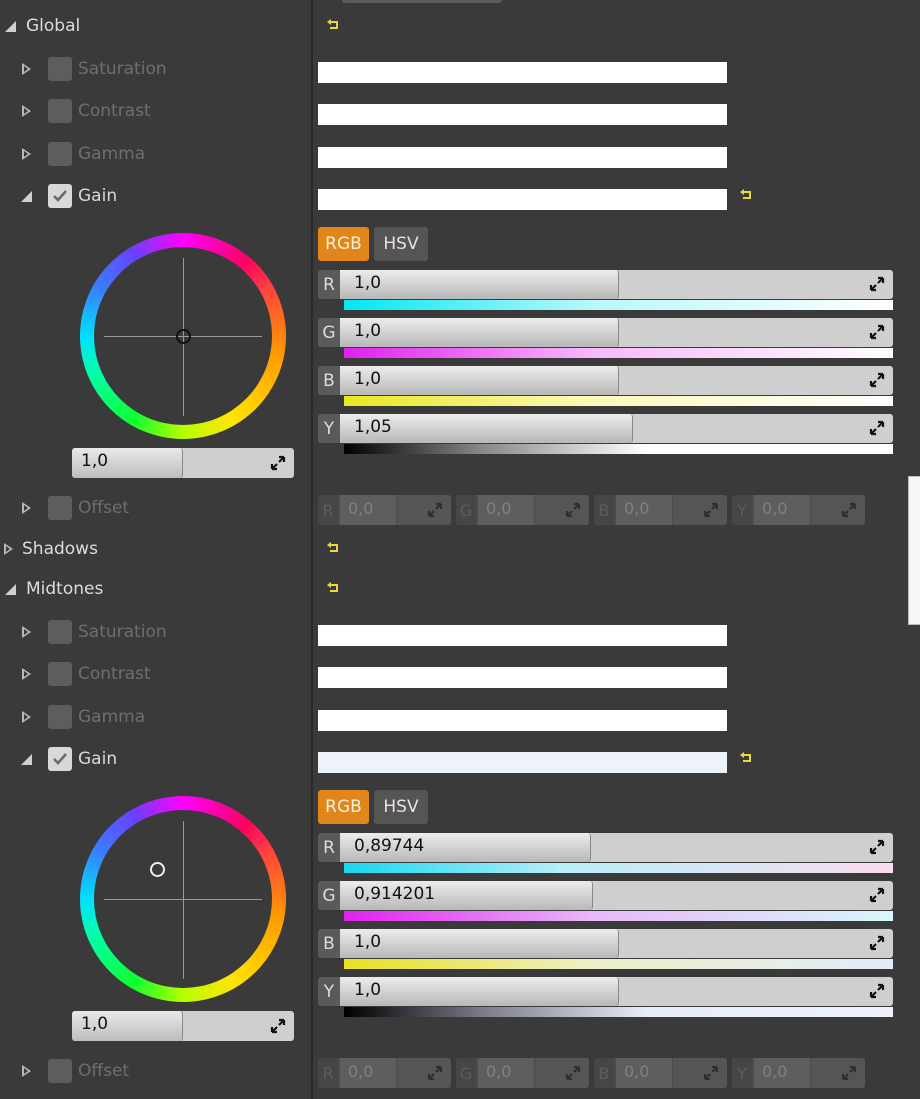 The image size is (920, 1099). Describe the element at coordinates (605, 853) in the screenshot. I see `channel-r-slider: R 0,89744` at that location.